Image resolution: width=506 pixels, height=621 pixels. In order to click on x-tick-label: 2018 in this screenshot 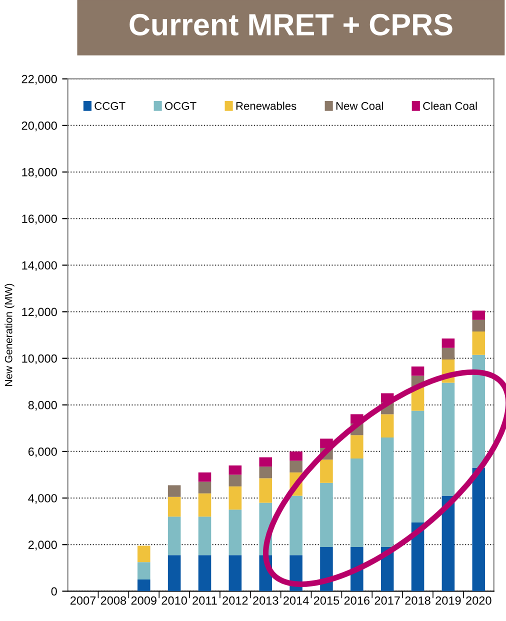, I will do `click(417, 600)`.